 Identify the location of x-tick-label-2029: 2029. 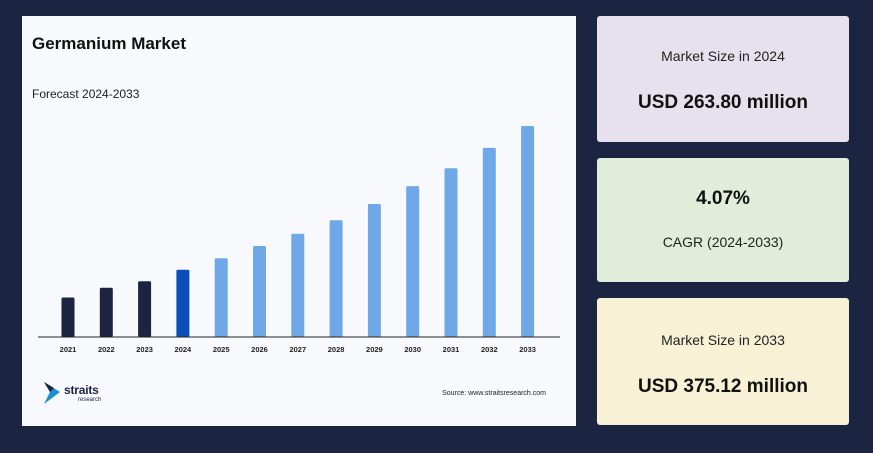
(374, 349).